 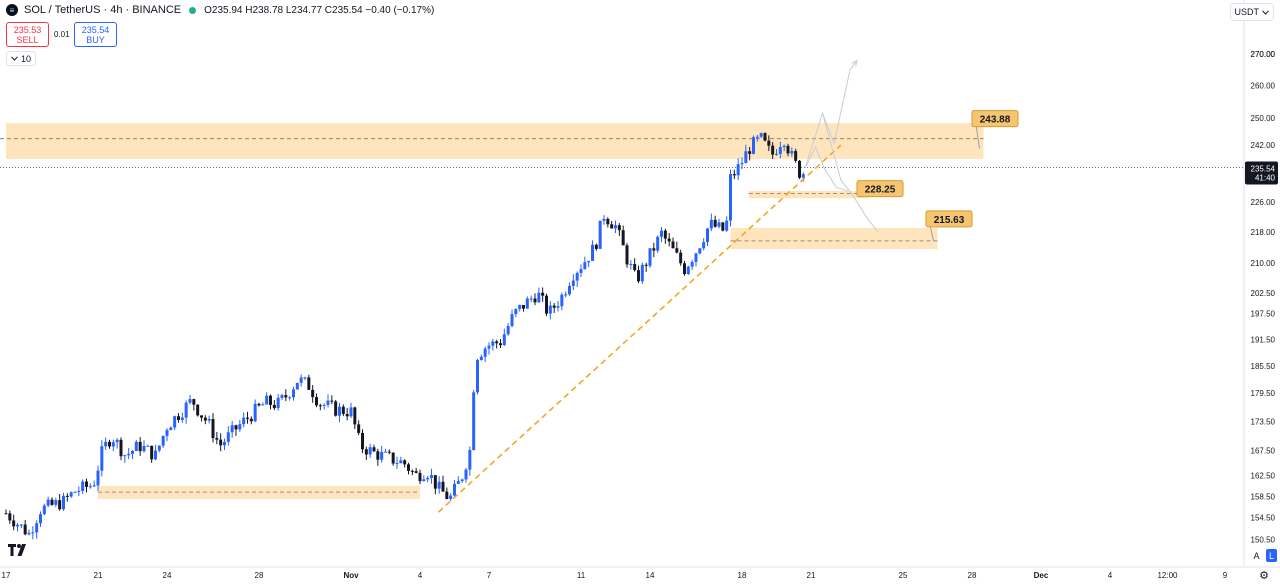 I want to click on label-callout-line, so click(x=931, y=232).